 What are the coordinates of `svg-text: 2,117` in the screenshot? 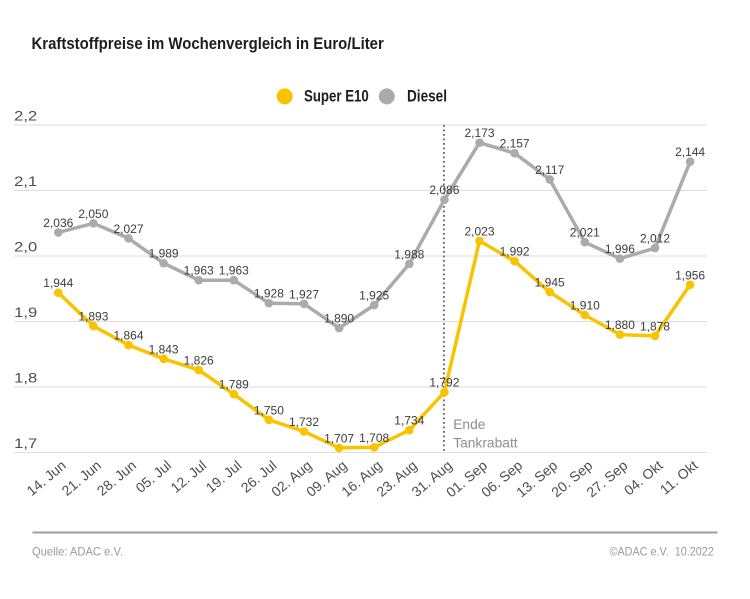 It's located at (549, 170).